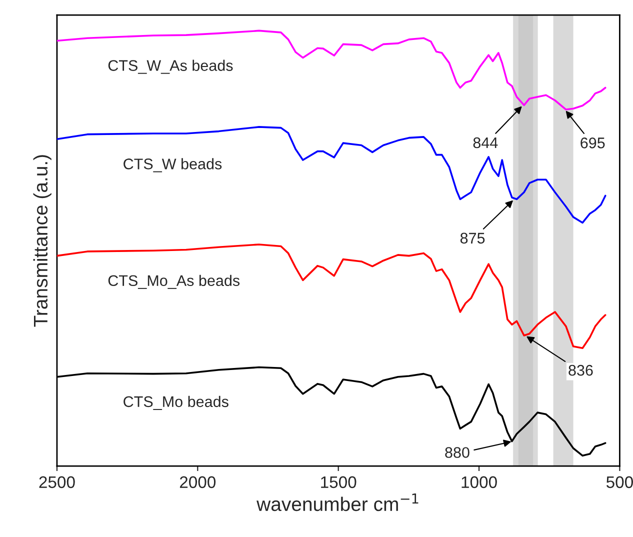 This screenshot has height=537, width=633. I want to click on annotation: 836, so click(580, 370).